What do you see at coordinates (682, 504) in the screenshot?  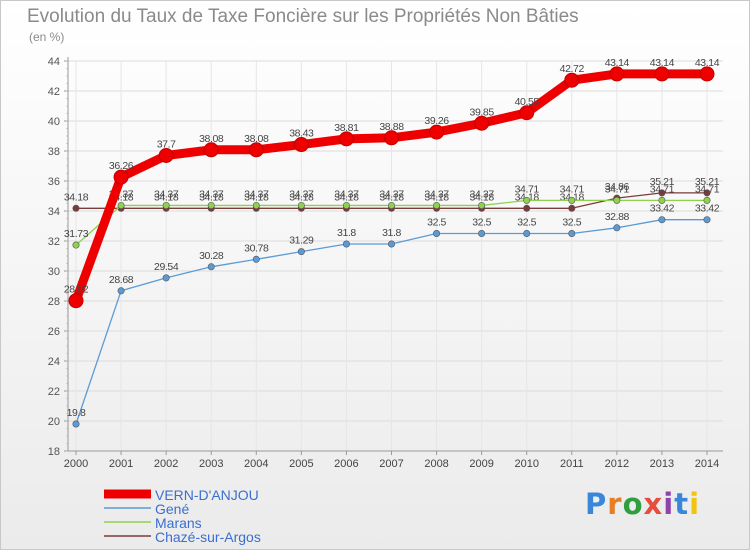 I see `logo-letter: t` at bounding box center [682, 504].